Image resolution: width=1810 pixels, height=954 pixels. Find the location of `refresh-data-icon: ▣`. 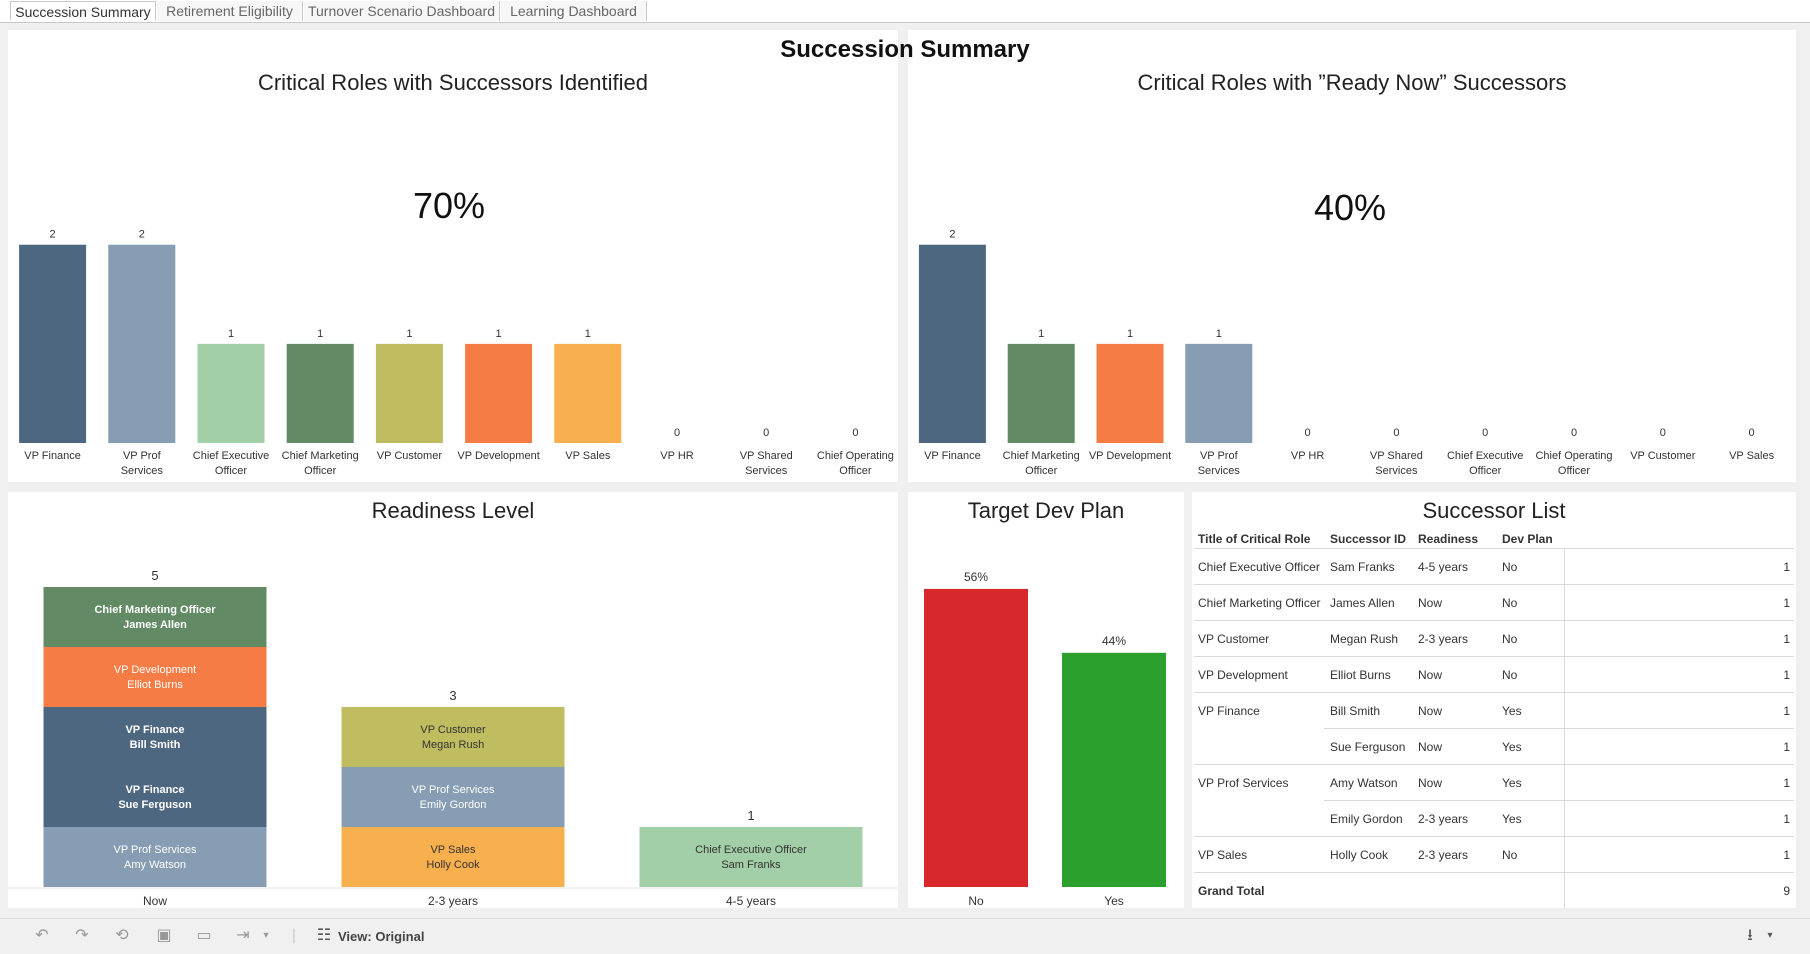

refresh-data-icon: ▣ is located at coordinates (164, 935).